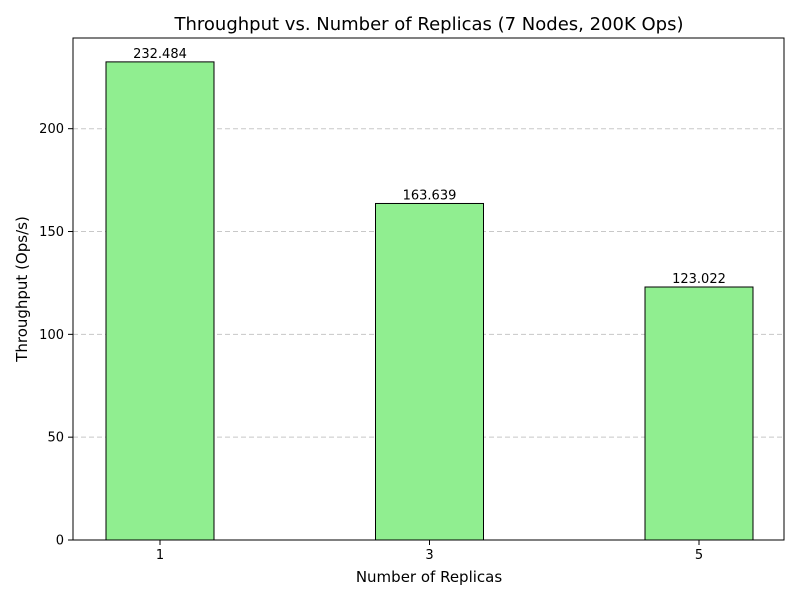 The image size is (800, 600). I want to click on data-label-5: 123.022, so click(699, 279).